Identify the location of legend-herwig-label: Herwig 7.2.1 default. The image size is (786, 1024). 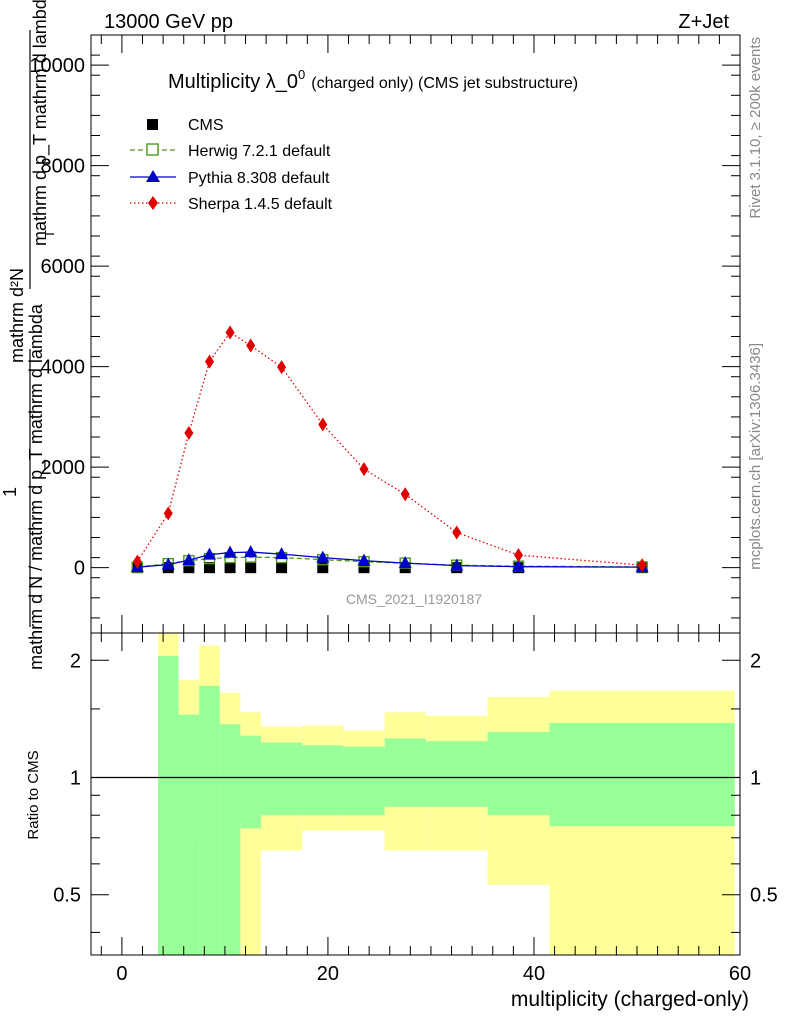
(259, 151).